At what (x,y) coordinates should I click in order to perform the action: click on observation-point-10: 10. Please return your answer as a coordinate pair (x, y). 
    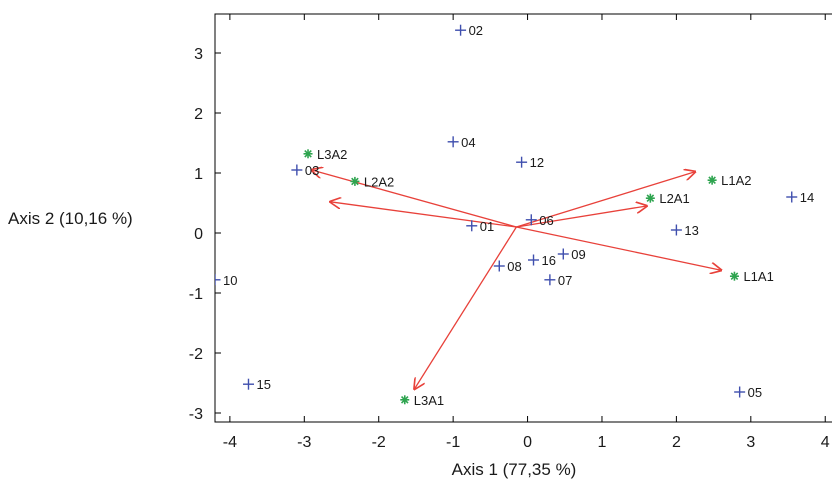
    Looking at the image, I should click on (226, 280).